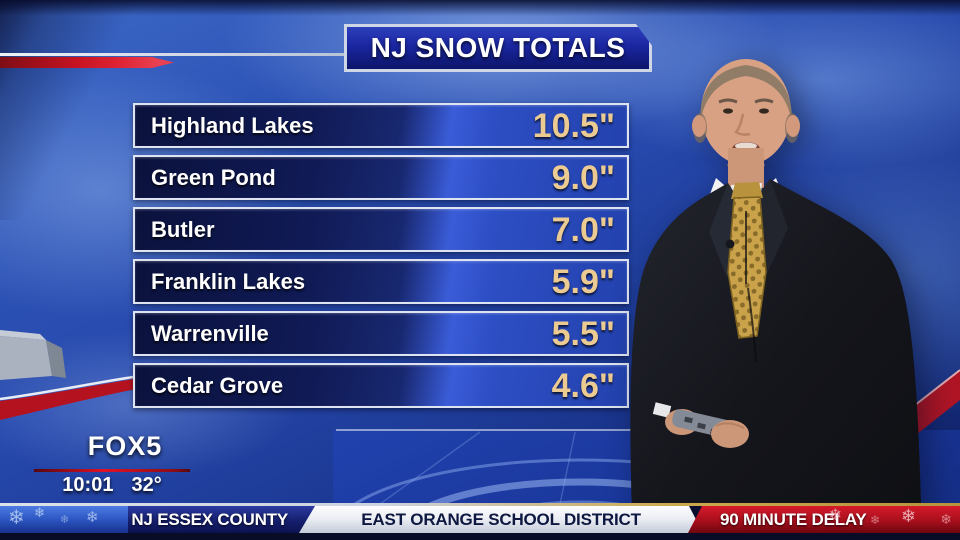 The height and width of the screenshot is (540, 960). Describe the element at coordinates (174, 54) in the screenshot. I see `header-trim-line` at that location.